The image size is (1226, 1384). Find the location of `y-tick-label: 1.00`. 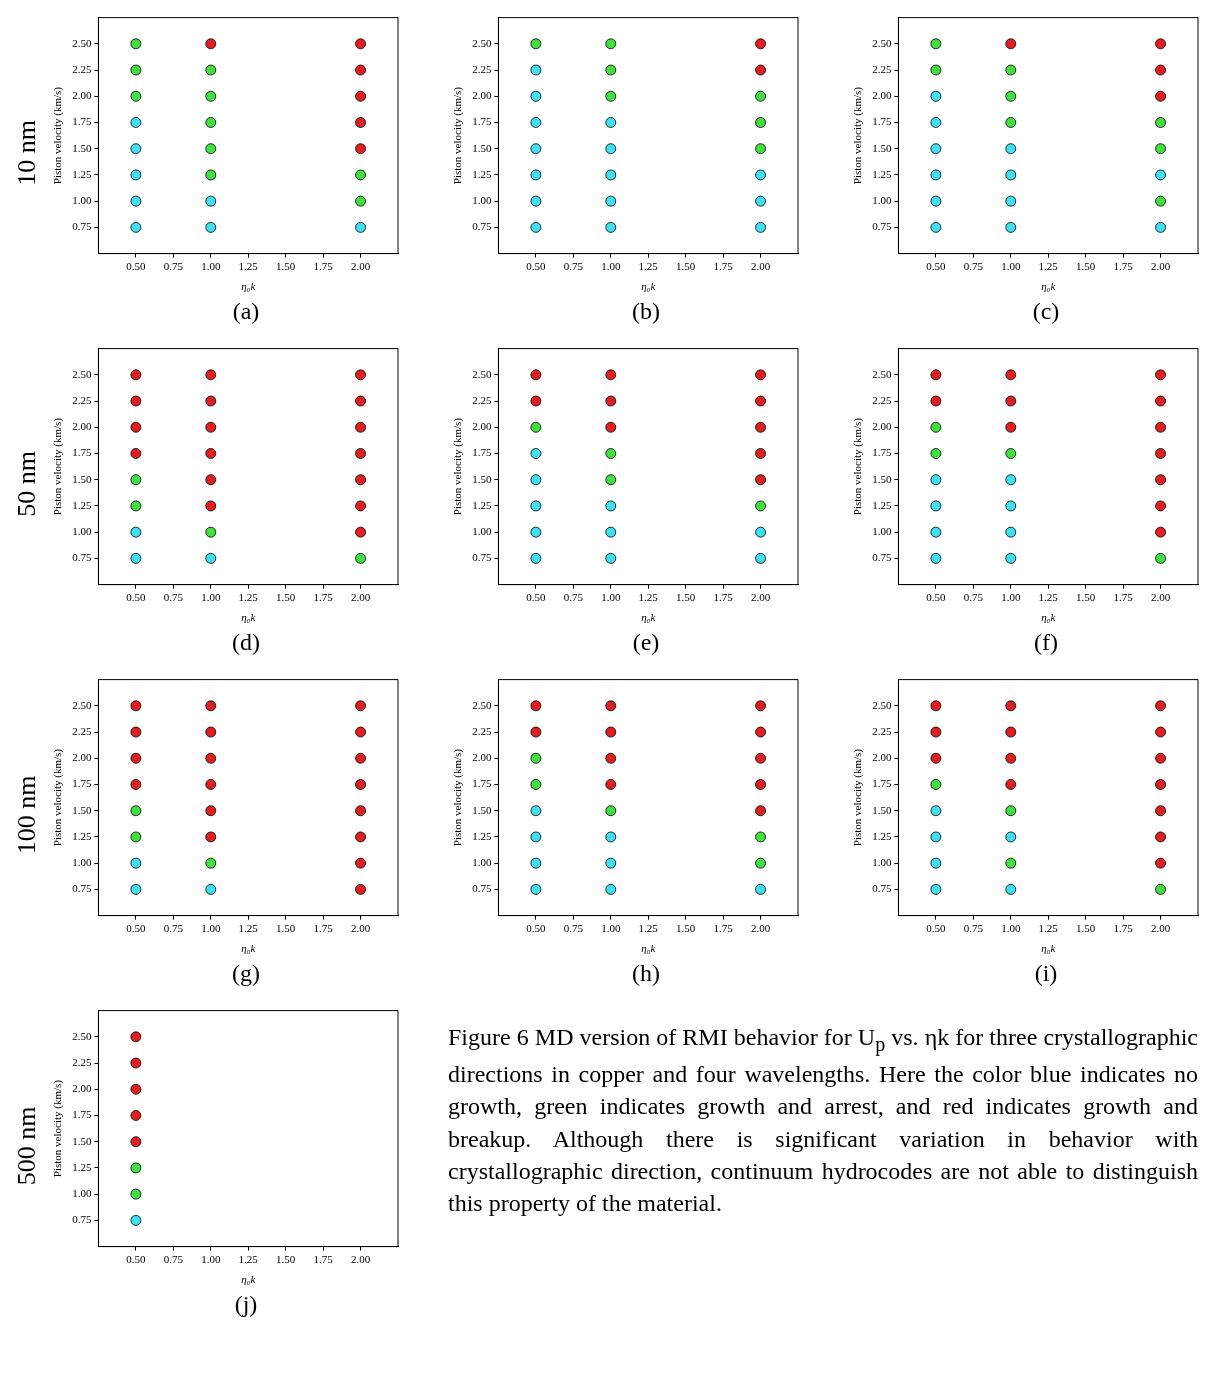

y-tick-label: 1.00 is located at coordinates (882, 531).